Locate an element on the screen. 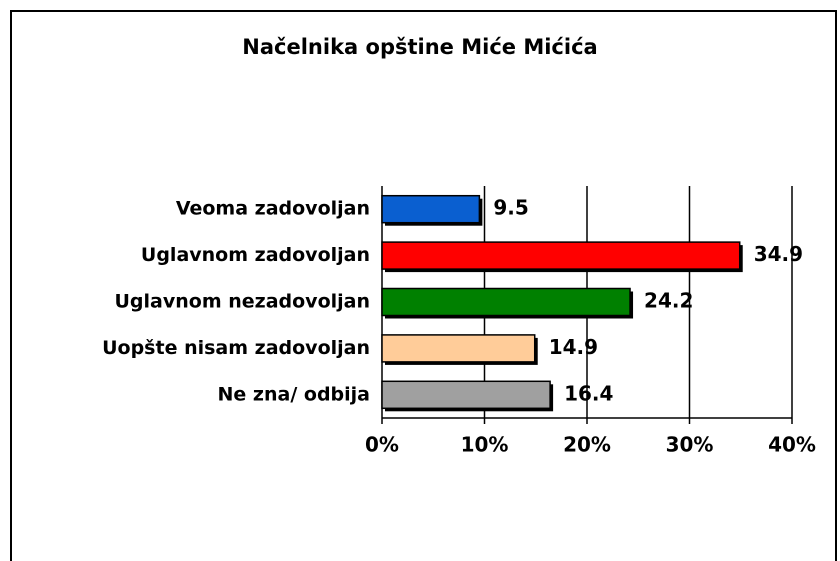 This screenshot has width=840, height=561. y-tick-label: Uglavnom zadovoljan is located at coordinates (255, 255).